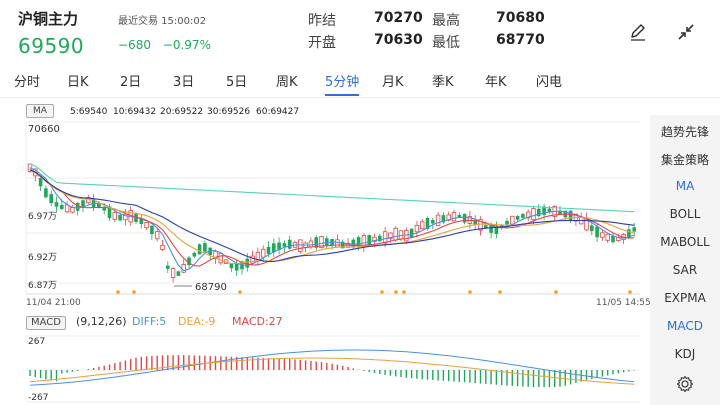 Image resolution: width=720 pixels, height=405 pixels. What do you see at coordinates (53, 303) in the screenshot?
I see `time-start-label: 11/04 21:00` at bounding box center [53, 303].